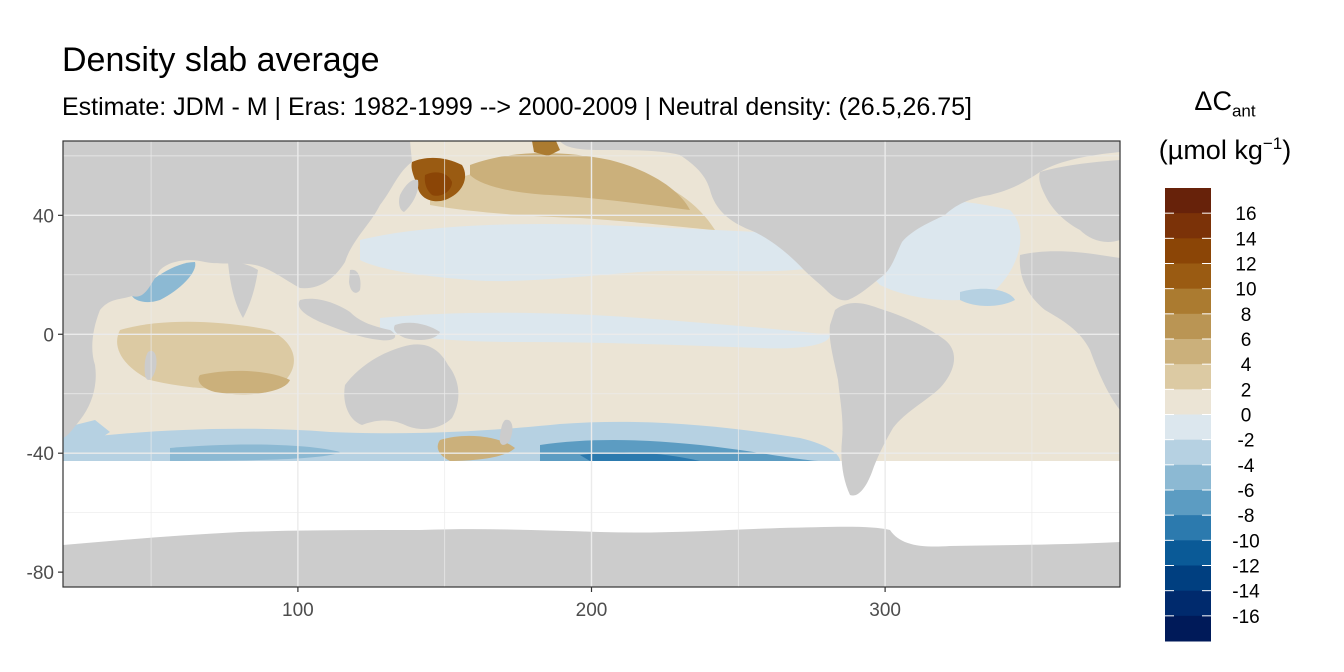  Describe the element at coordinates (1246, 239) in the screenshot. I see `legend-label: 14` at that location.